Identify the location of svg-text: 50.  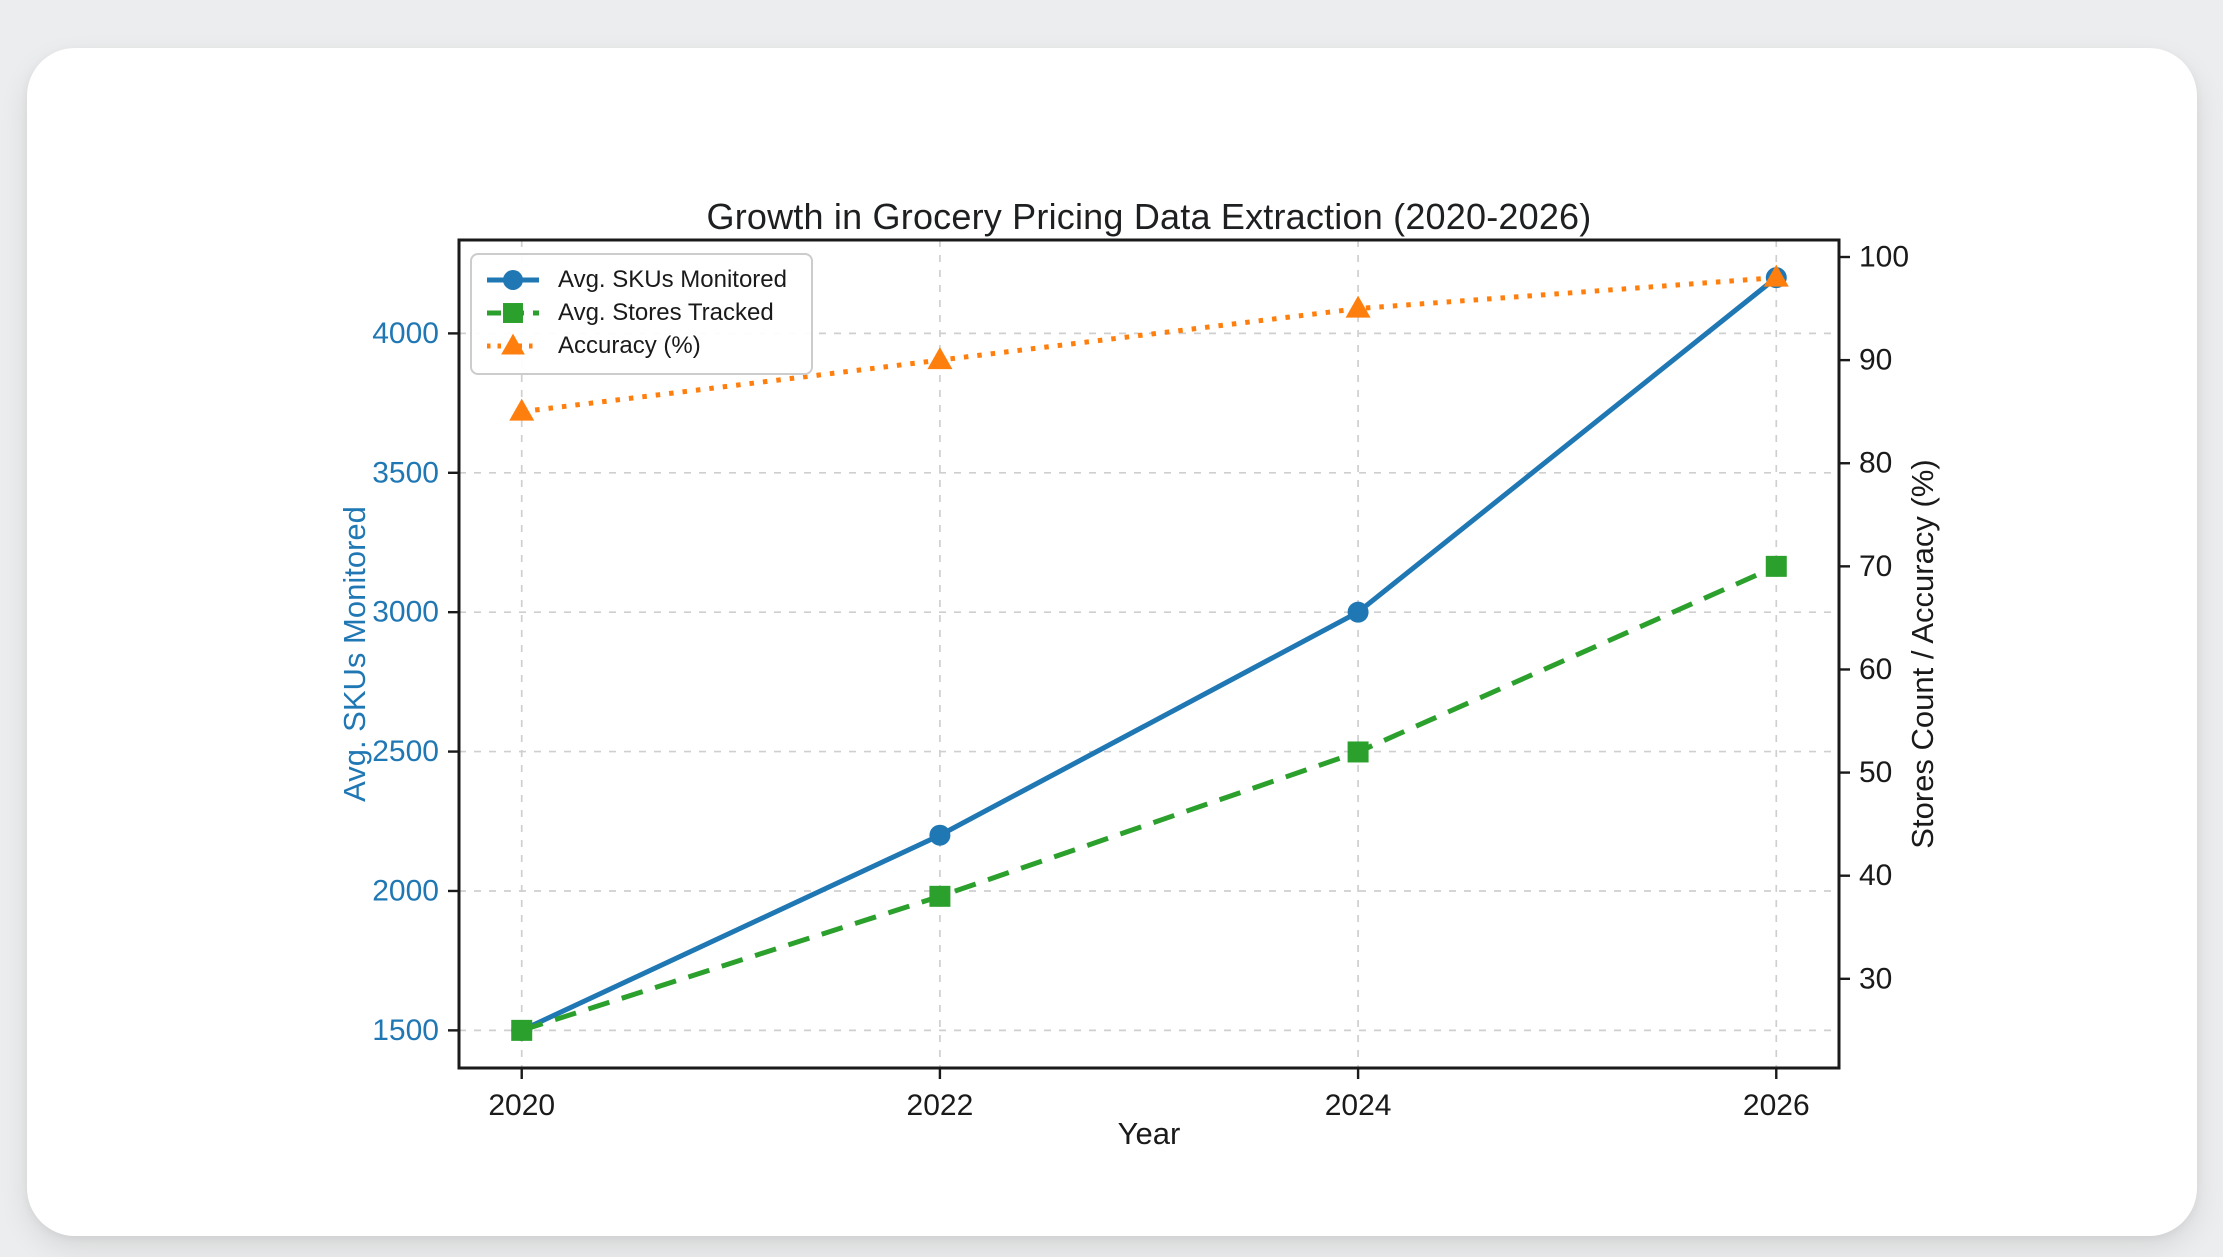
(1875, 772).